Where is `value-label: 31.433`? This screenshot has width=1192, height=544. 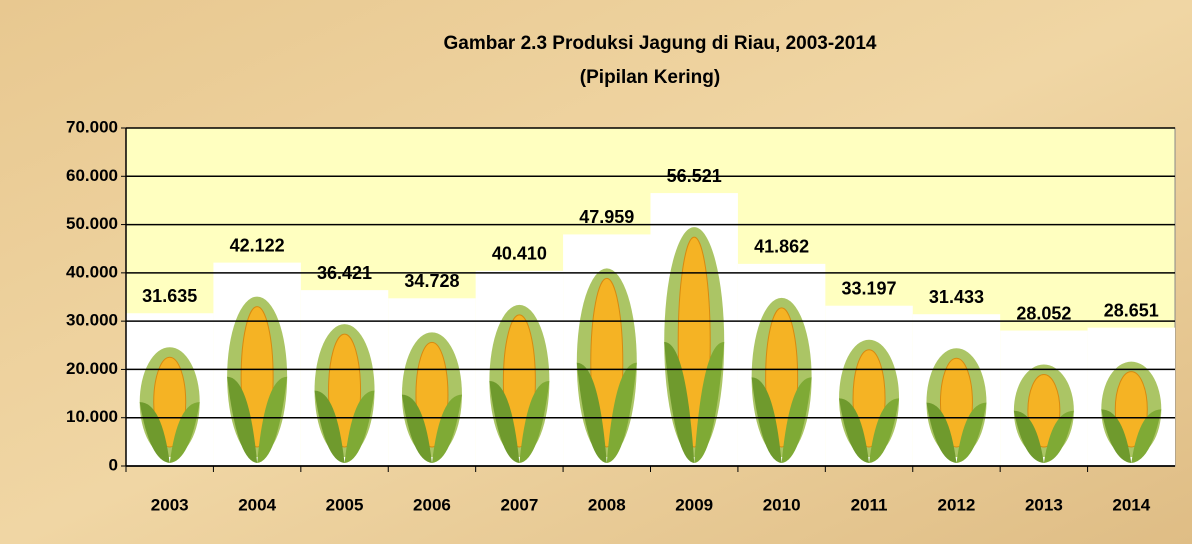 value-label: 31.433 is located at coordinates (956, 297).